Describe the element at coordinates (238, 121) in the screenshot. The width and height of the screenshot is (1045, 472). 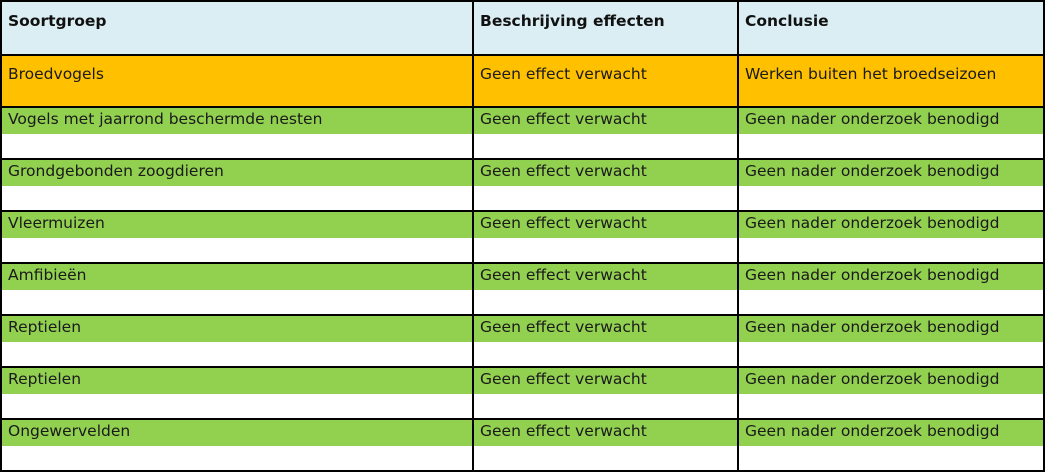
I see `cell-soortgroep: Vogels met jaarrond beschermde nesten` at that location.